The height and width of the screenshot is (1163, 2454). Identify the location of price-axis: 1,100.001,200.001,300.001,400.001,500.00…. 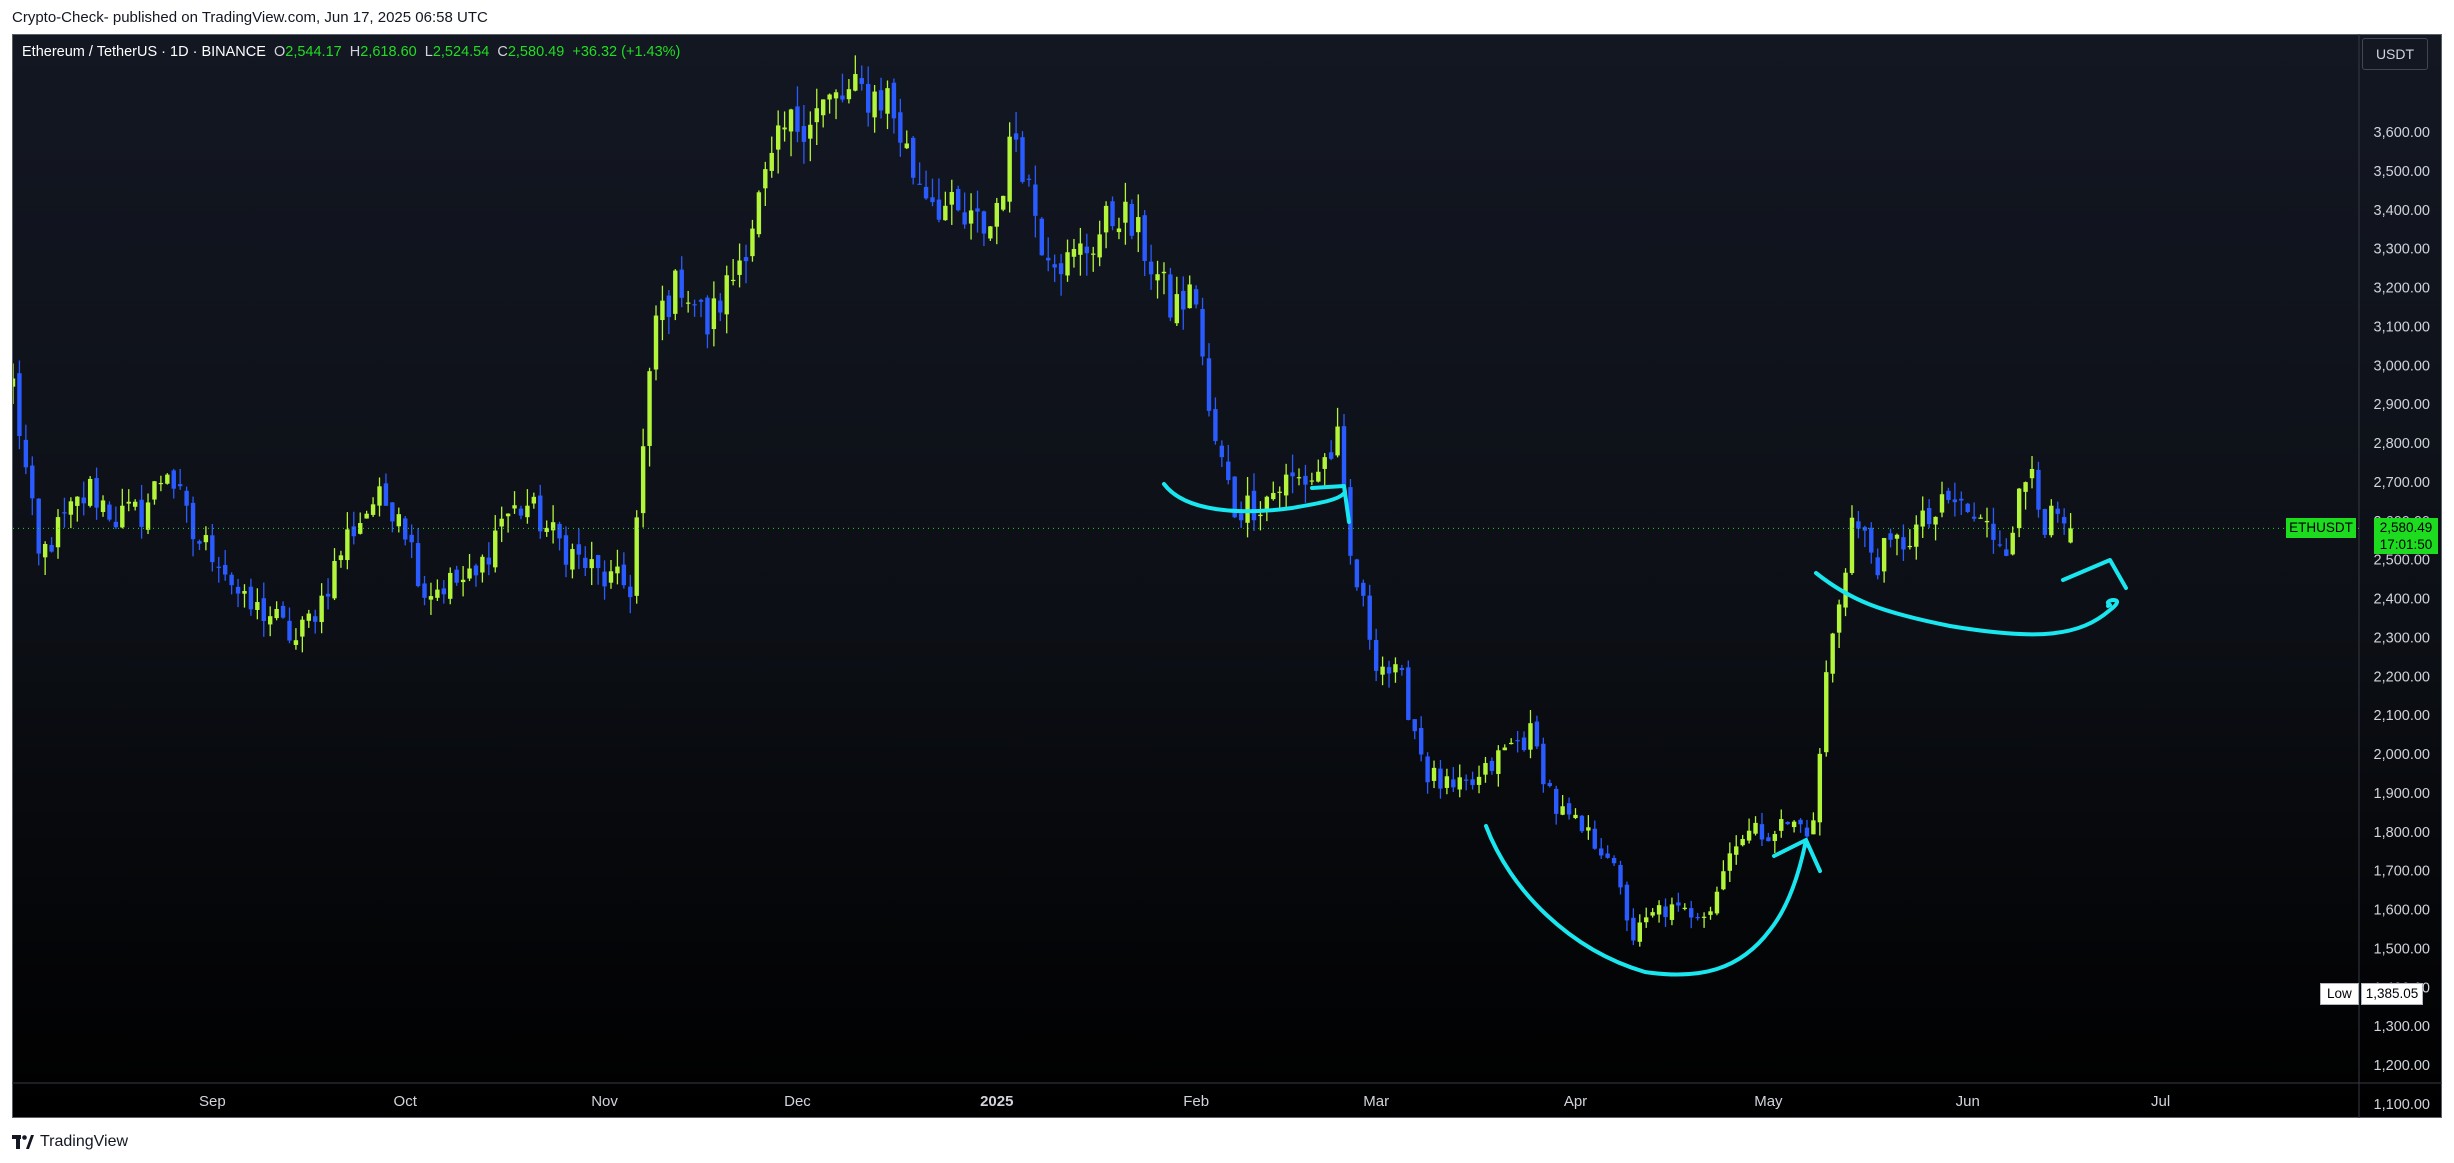
(2402, 619).